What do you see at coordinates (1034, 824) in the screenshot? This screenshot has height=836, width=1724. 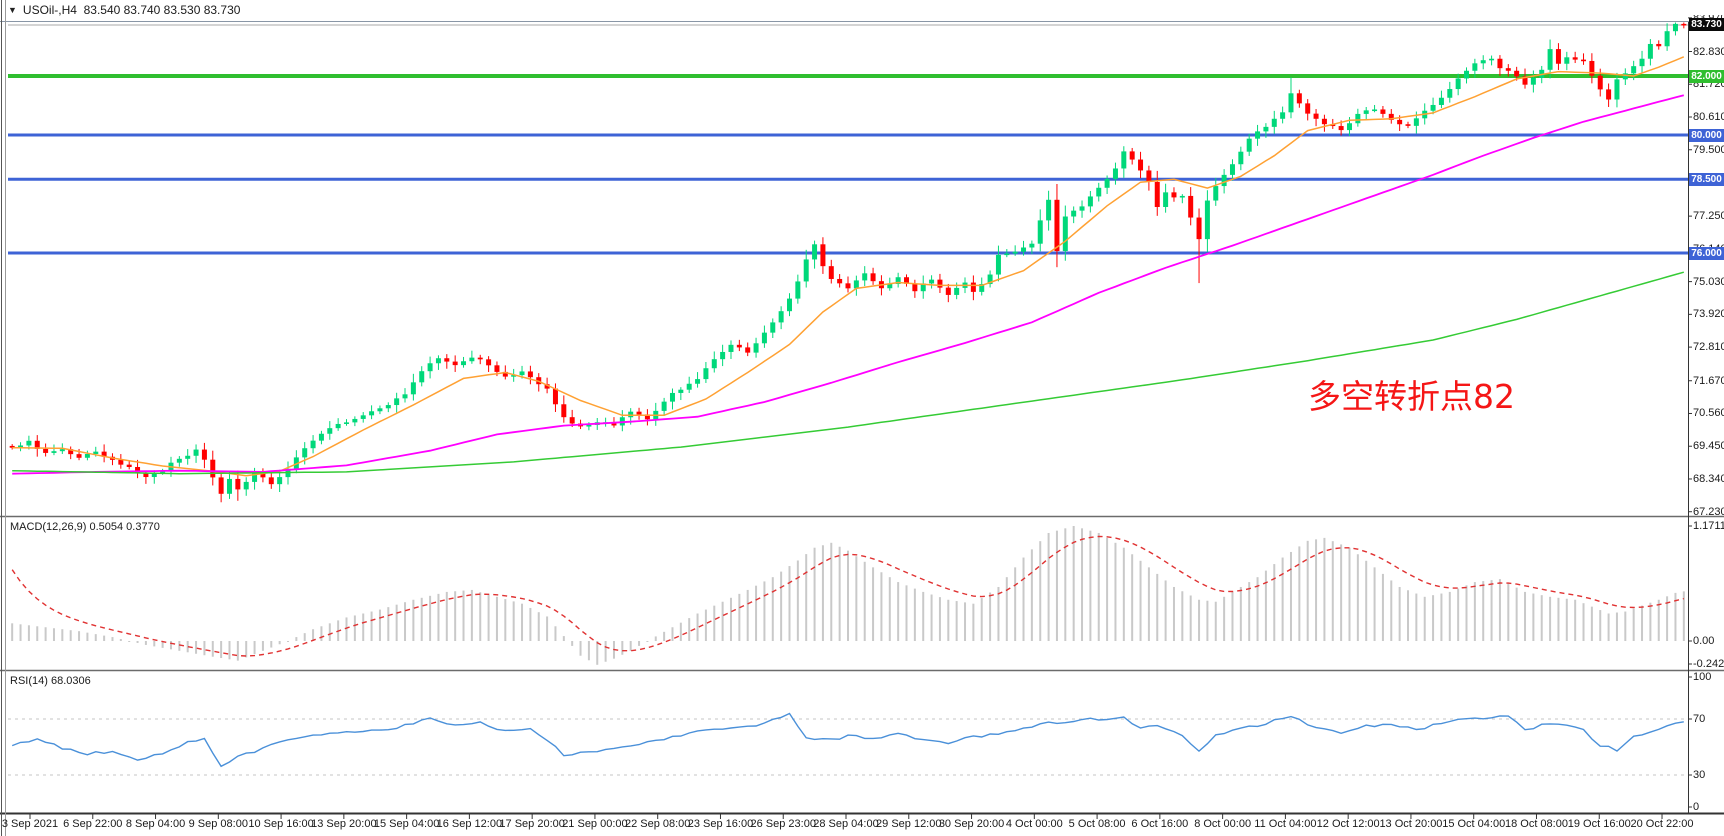 I see `time-axis-label: 4 Oct 00:00` at bounding box center [1034, 824].